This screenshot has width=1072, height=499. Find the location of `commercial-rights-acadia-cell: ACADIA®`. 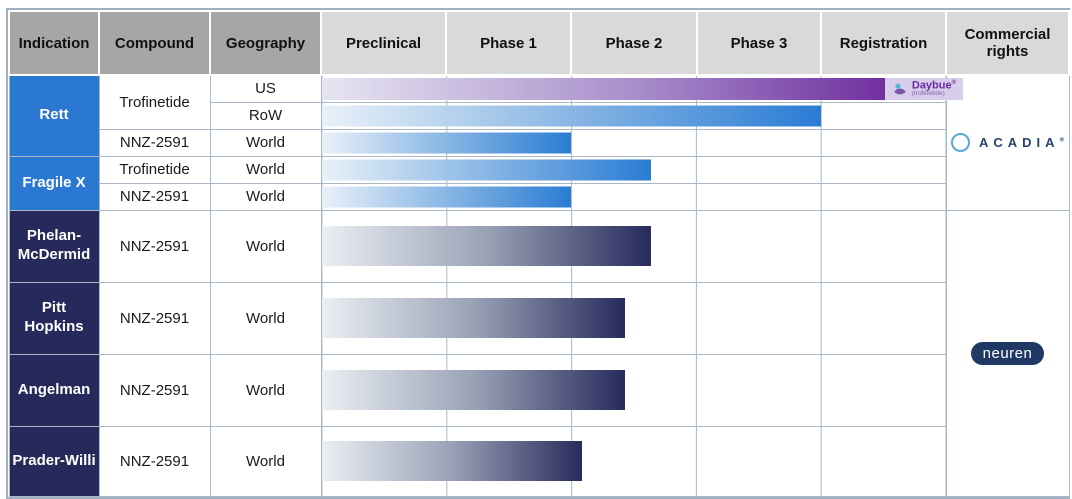

commercial-rights-acadia-cell: ACADIA® is located at coordinates (1007, 142).